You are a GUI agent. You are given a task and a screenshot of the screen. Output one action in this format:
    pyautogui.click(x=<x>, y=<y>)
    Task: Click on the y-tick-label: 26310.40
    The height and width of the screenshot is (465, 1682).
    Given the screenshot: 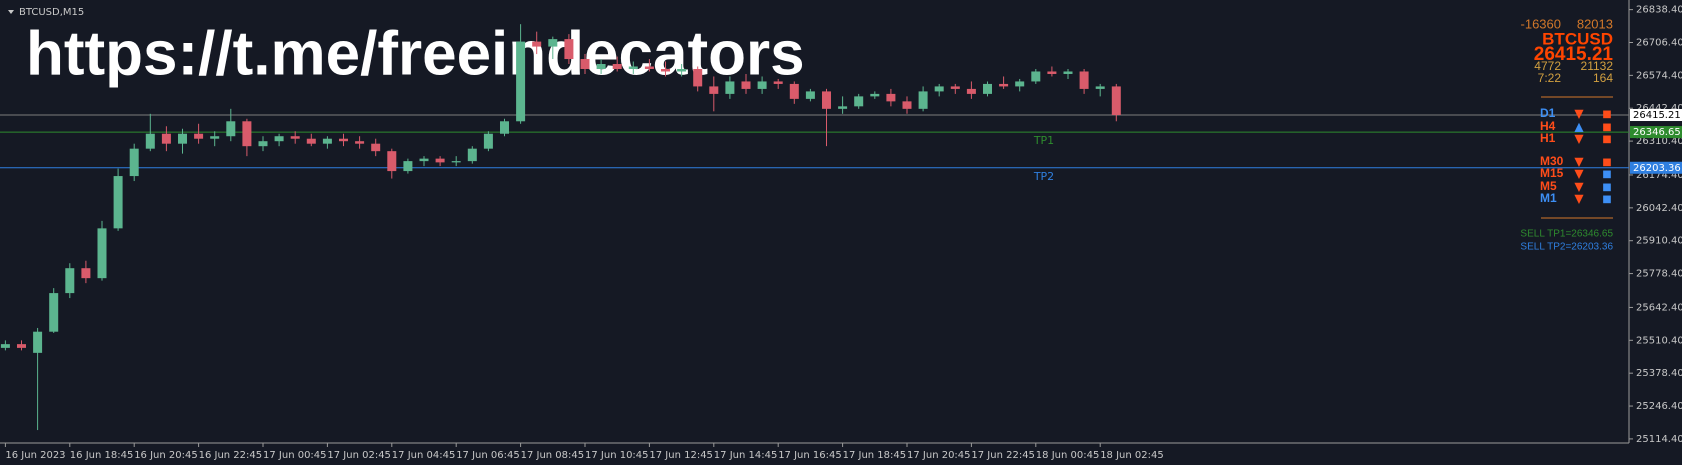 What is the action you would take?
    pyautogui.click(x=1659, y=141)
    